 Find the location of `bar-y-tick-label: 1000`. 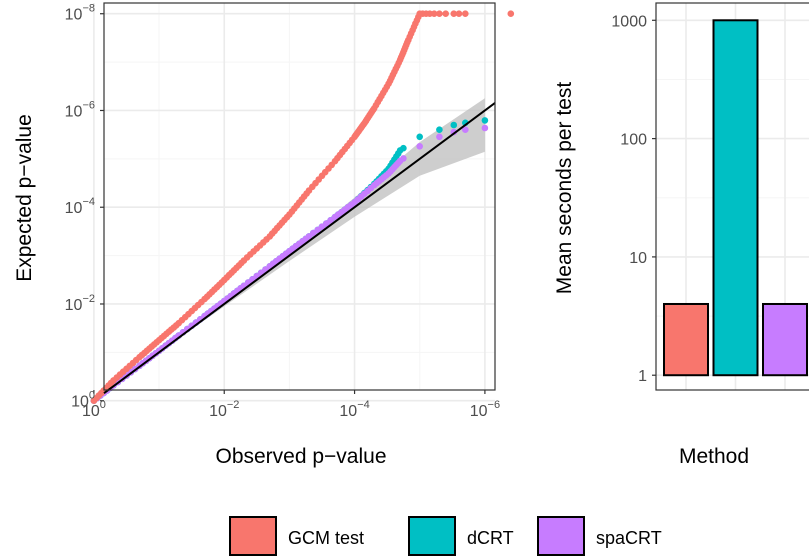

bar-y-tick-label: 1000 is located at coordinates (629, 21).